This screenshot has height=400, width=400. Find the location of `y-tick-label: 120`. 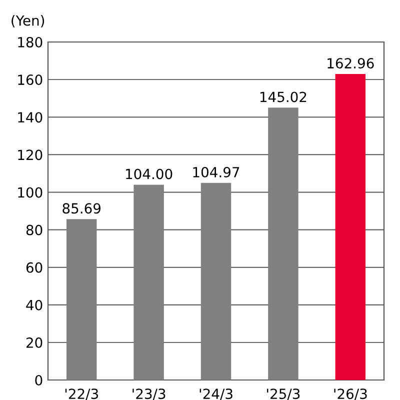

y-tick-label: 120 is located at coordinates (30, 155).